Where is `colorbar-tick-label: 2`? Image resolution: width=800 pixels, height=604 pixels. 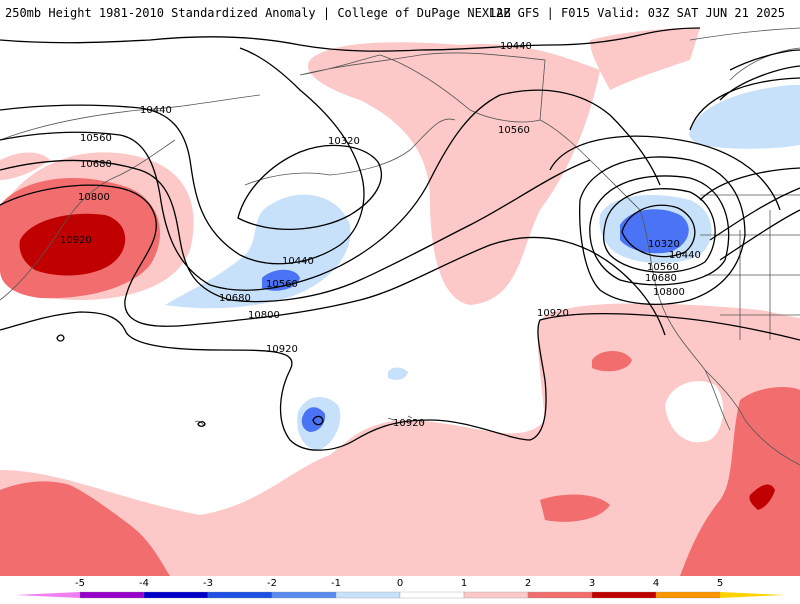 colorbar-tick-label: 2 is located at coordinates (528, 583).